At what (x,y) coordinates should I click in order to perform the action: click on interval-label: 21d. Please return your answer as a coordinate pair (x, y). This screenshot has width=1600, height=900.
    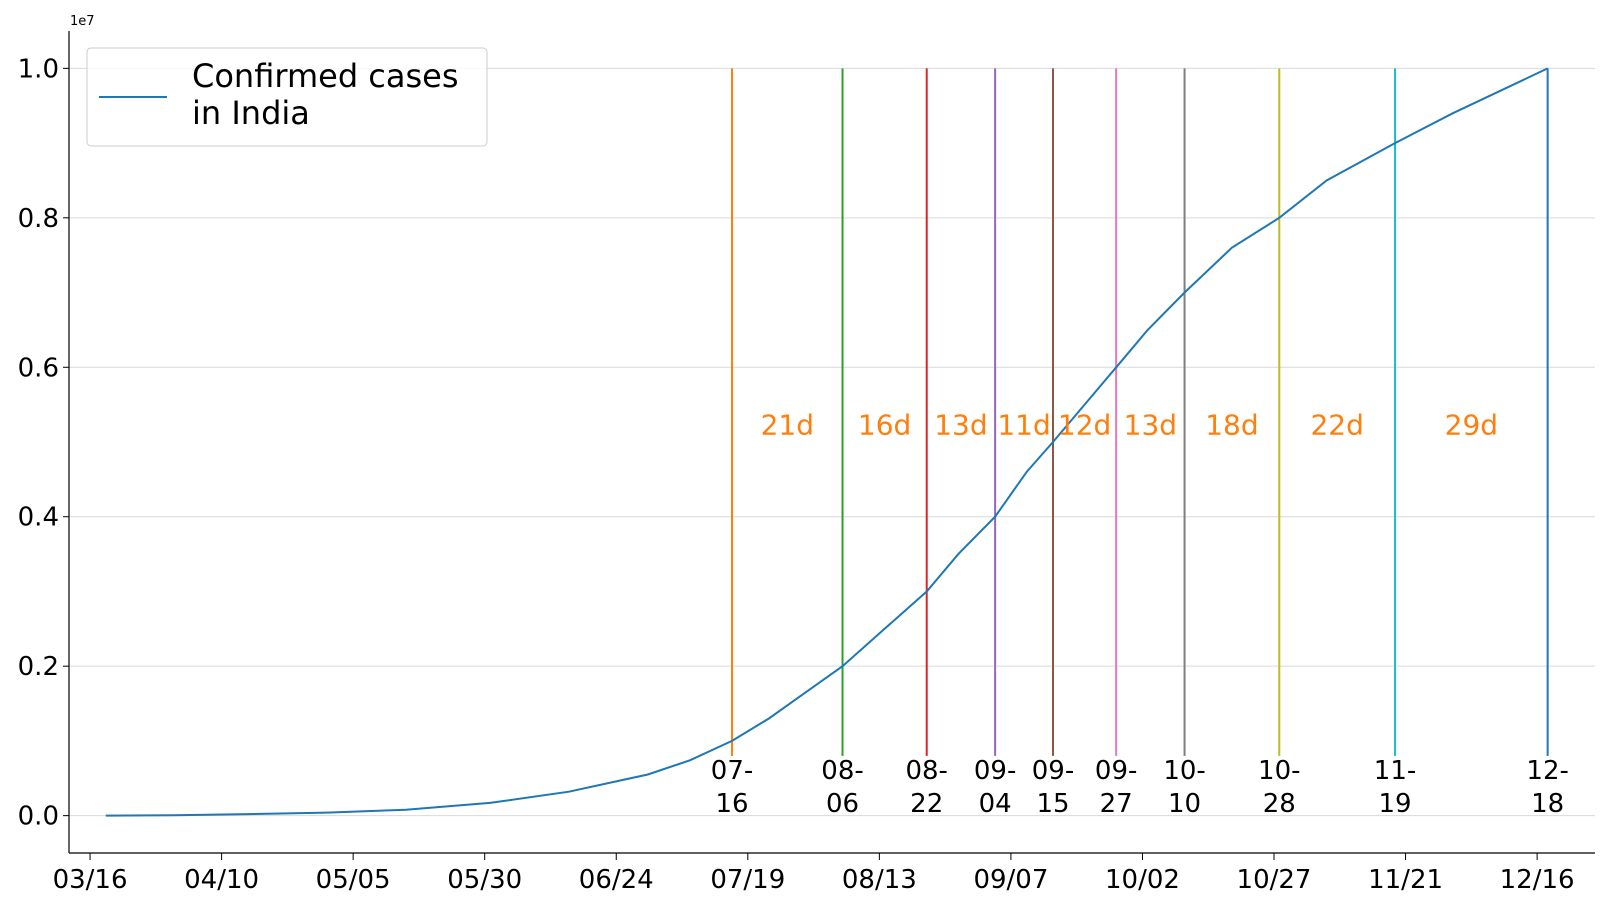
    Looking at the image, I should click on (787, 425).